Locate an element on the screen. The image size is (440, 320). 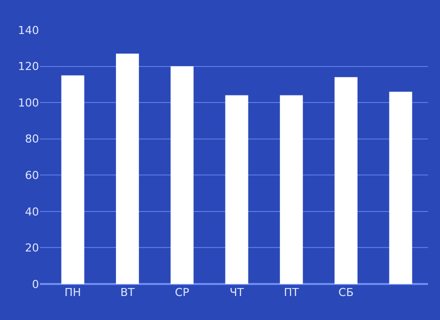
y-tick-label: 80 is located at coordinates (32, 139).